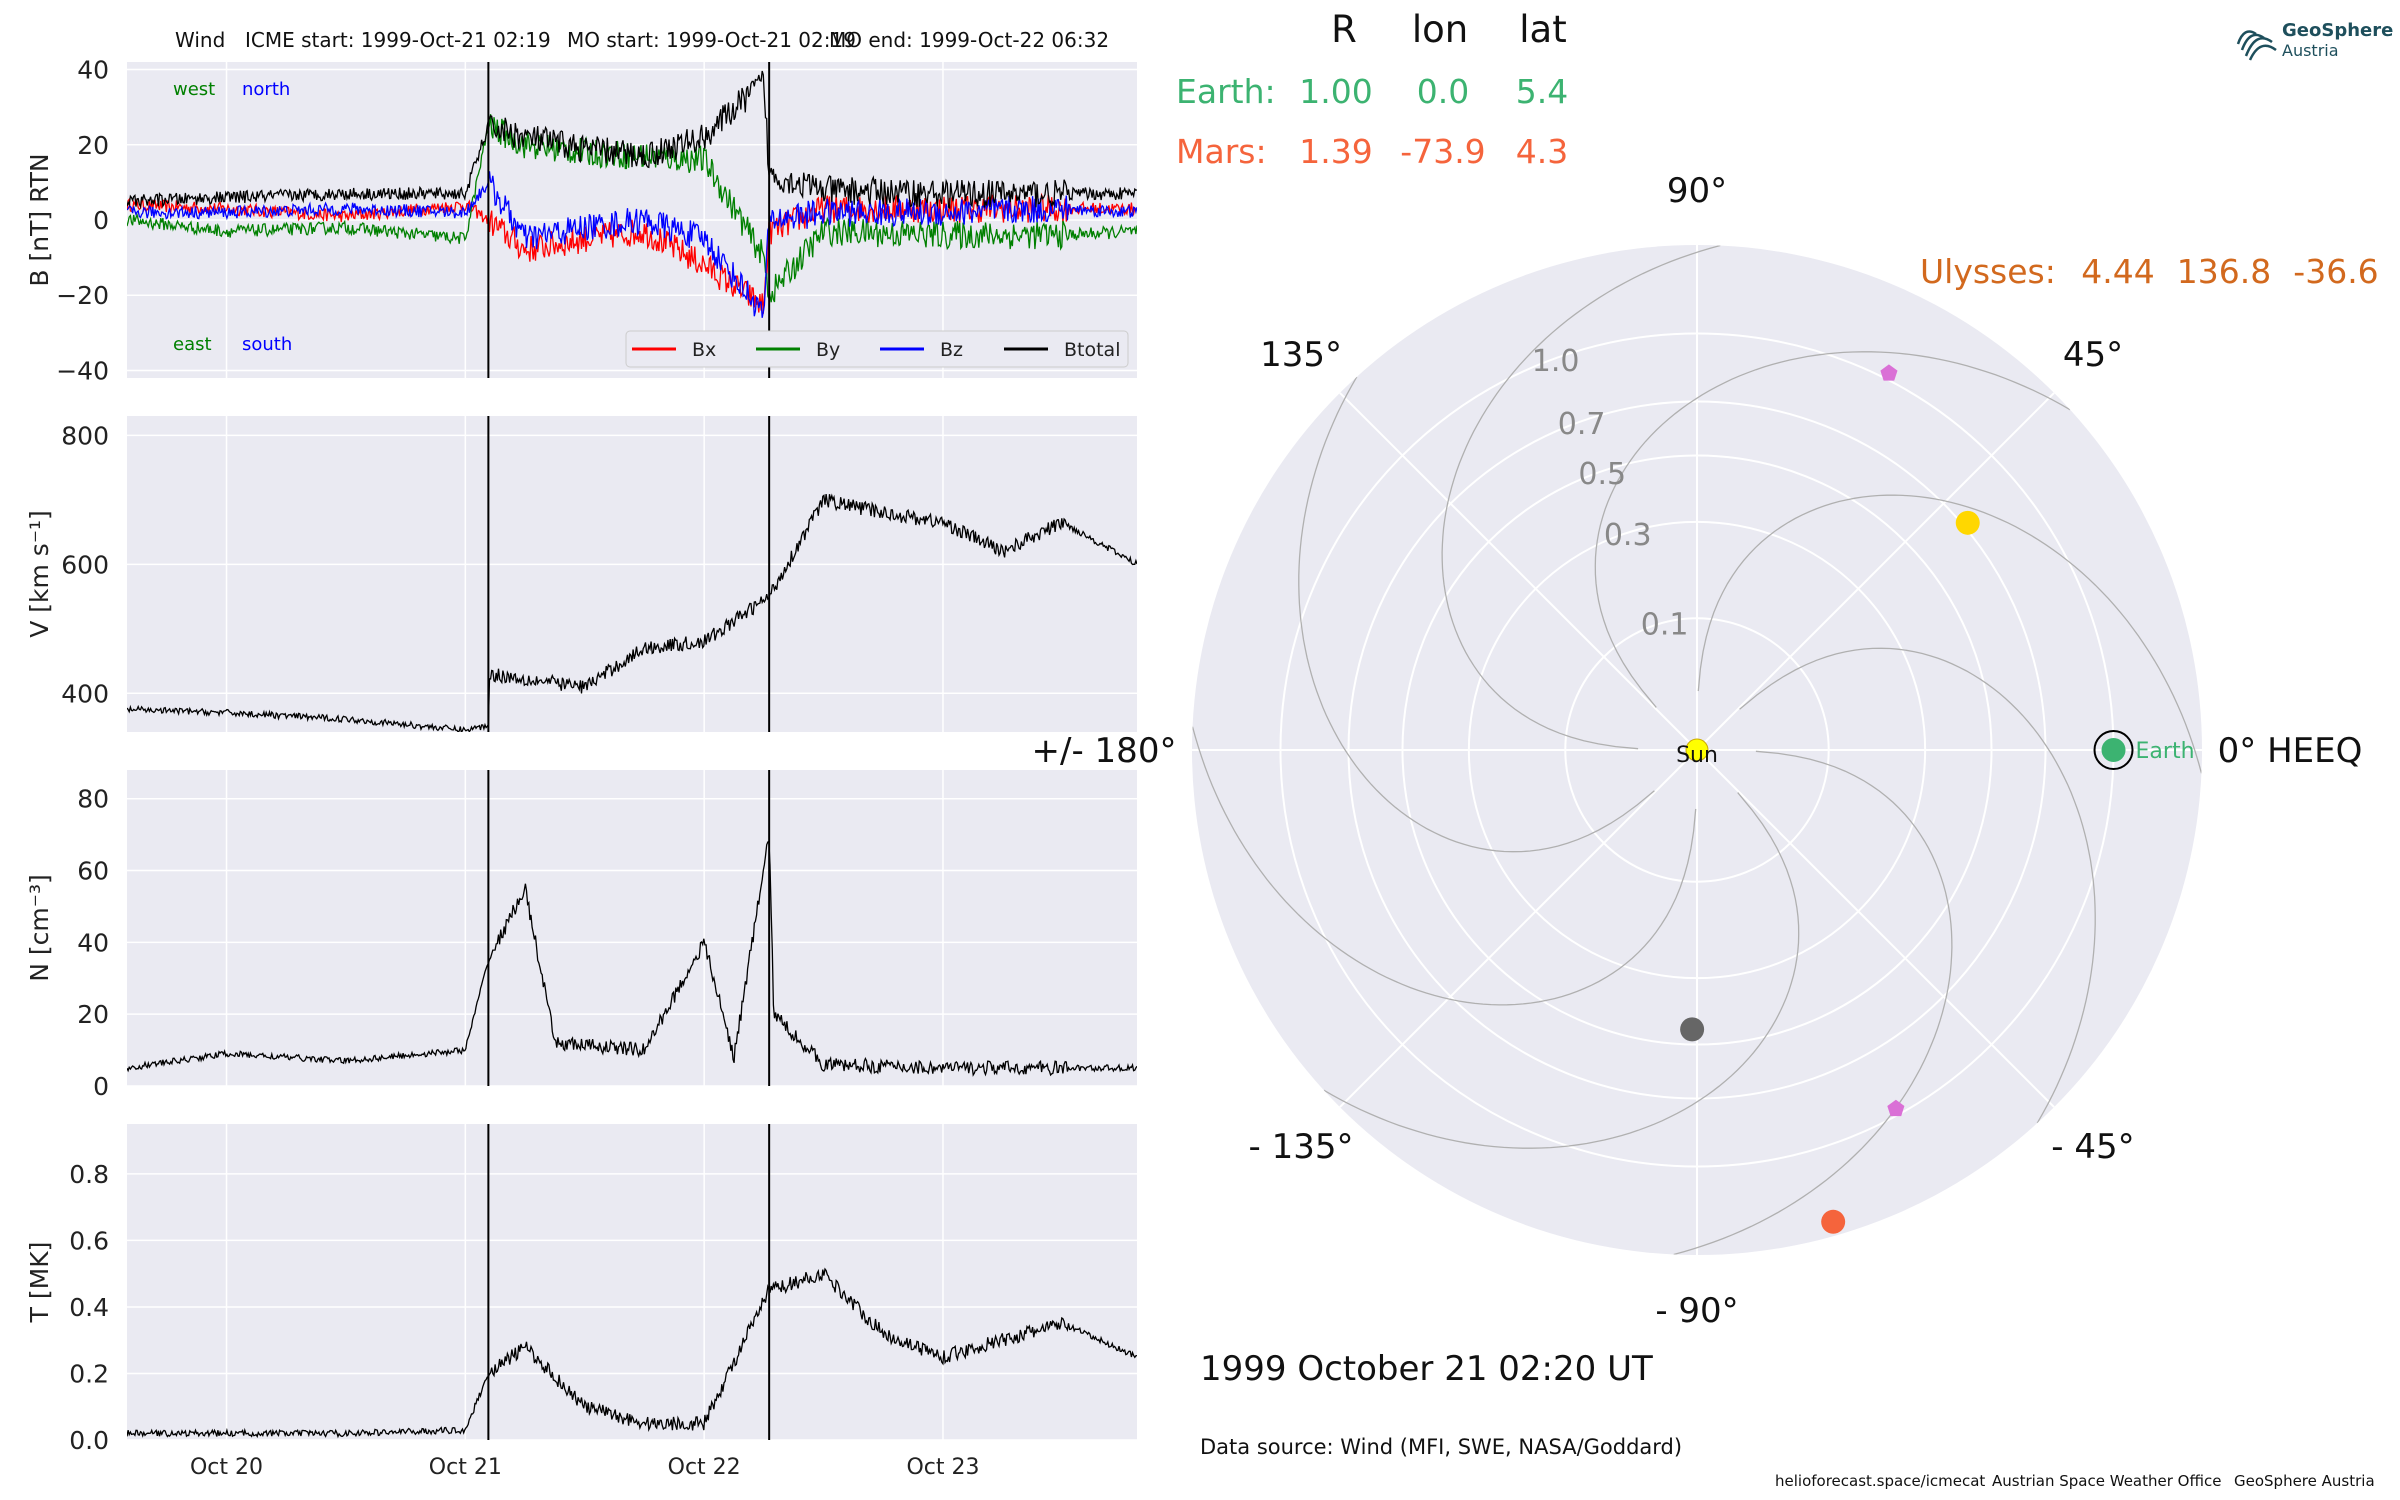 The width and height of the screenshot is (2400, 1500). Describe the element at coordinates (2117, 271) in the screenshot. I see `ulysses-r: 4.44` at that location.